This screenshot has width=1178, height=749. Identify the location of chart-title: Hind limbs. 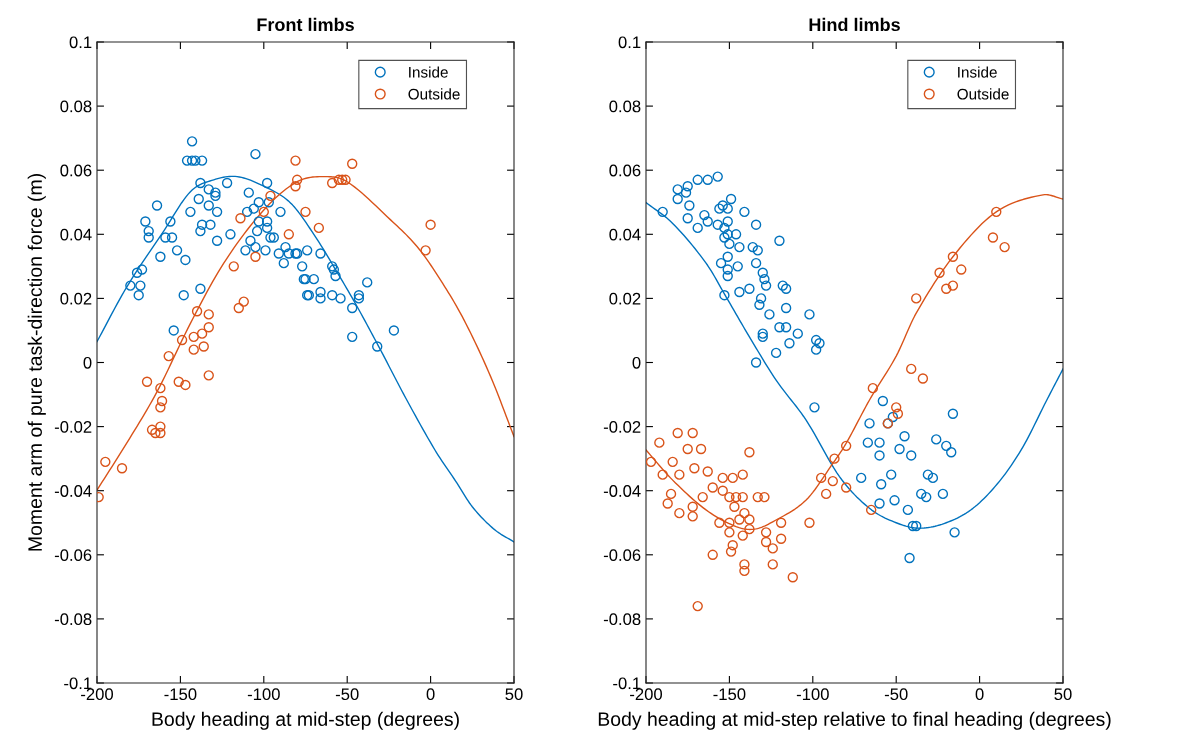
(854, 24).